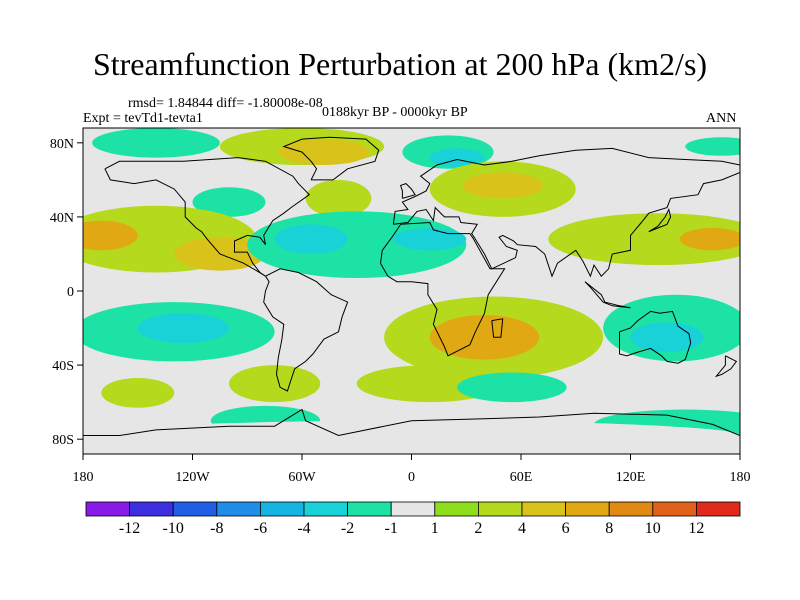  Describe the element at coordinates (607, 295) in the screenshot. I see `coastline-indonesia` at that location.